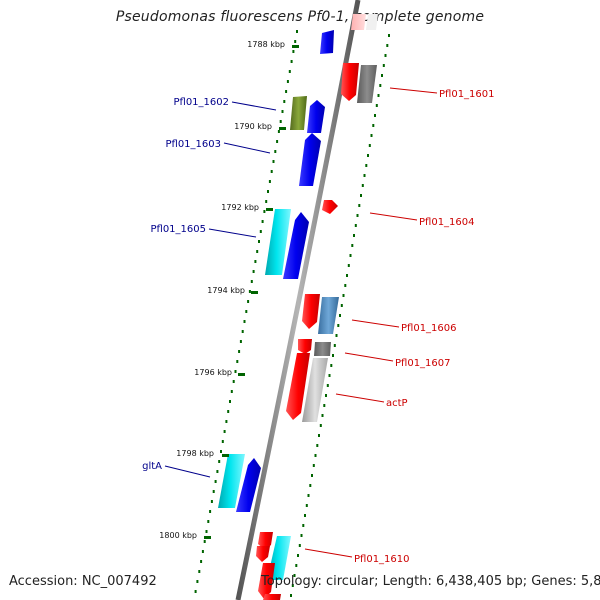  I want to click on gene-label: Pfl01_1603, so click(193, 144).